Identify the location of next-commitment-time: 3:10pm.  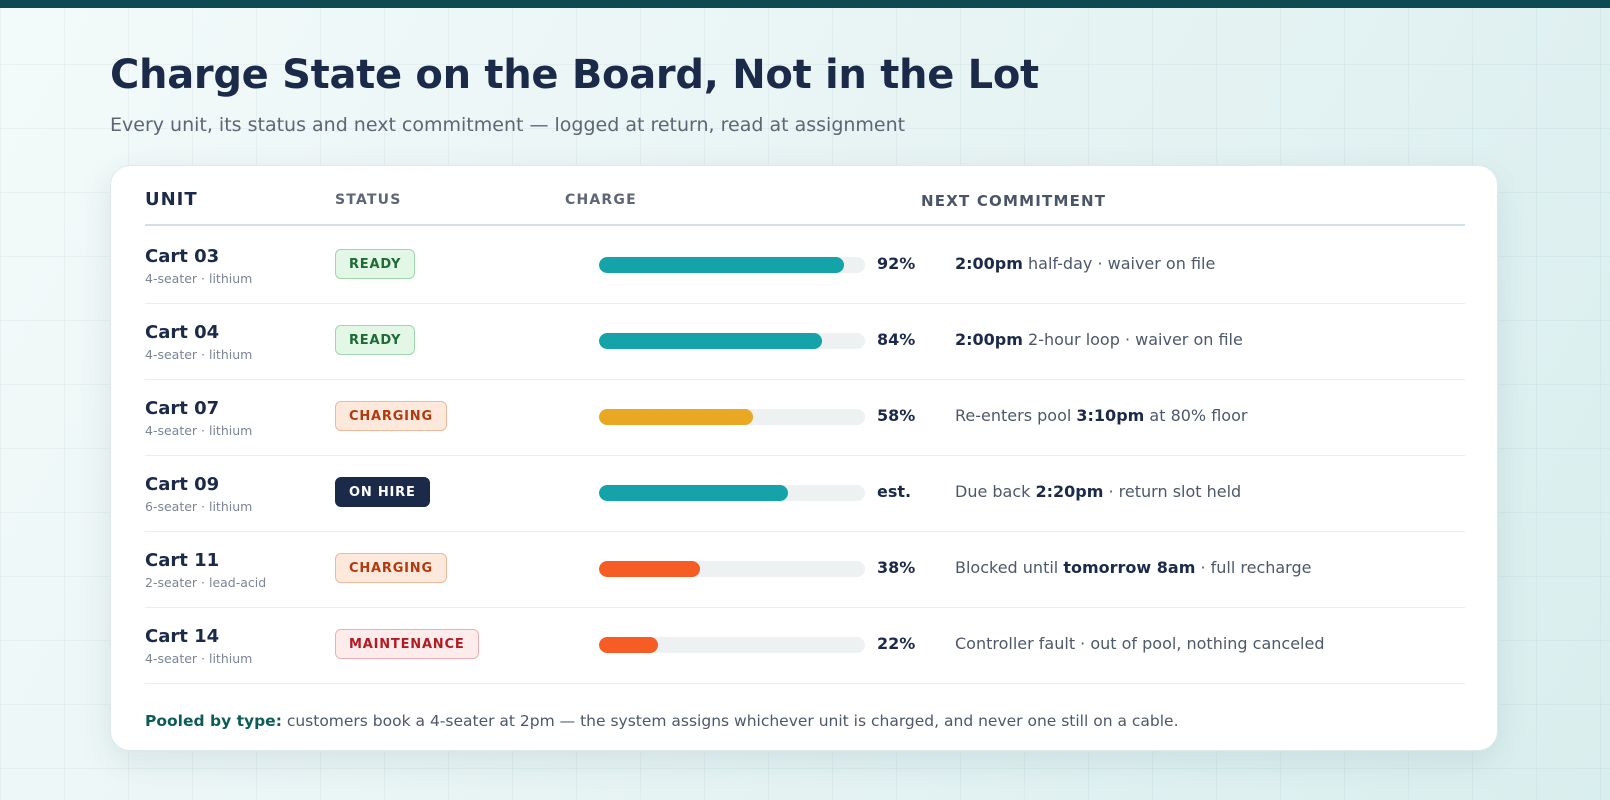
(1110, 415).